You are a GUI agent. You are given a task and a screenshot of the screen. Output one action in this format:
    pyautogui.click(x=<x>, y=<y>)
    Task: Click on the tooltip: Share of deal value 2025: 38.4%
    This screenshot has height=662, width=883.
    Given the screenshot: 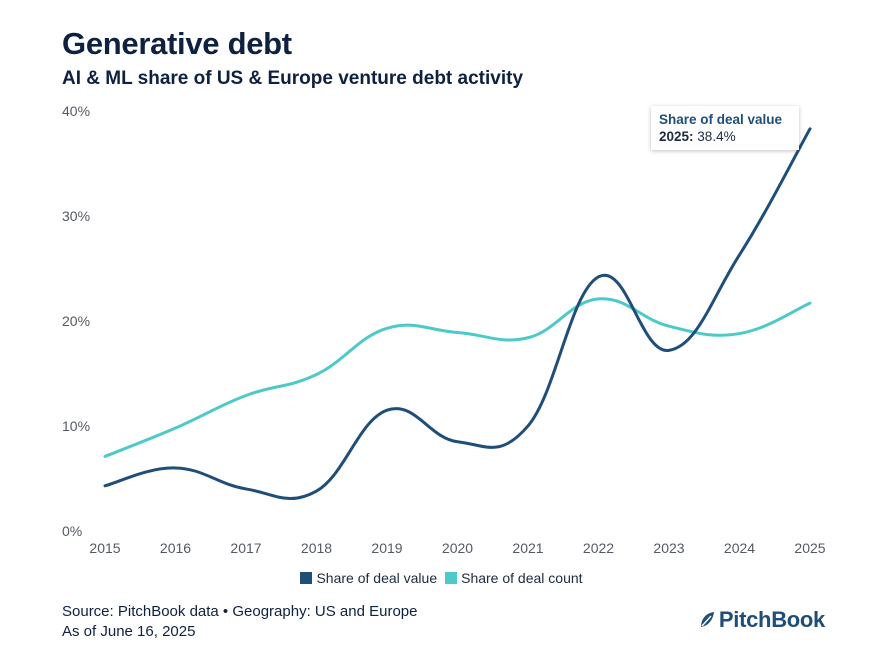 What is the action you would take?
    pyautogui.click(x=725, y=128)
    